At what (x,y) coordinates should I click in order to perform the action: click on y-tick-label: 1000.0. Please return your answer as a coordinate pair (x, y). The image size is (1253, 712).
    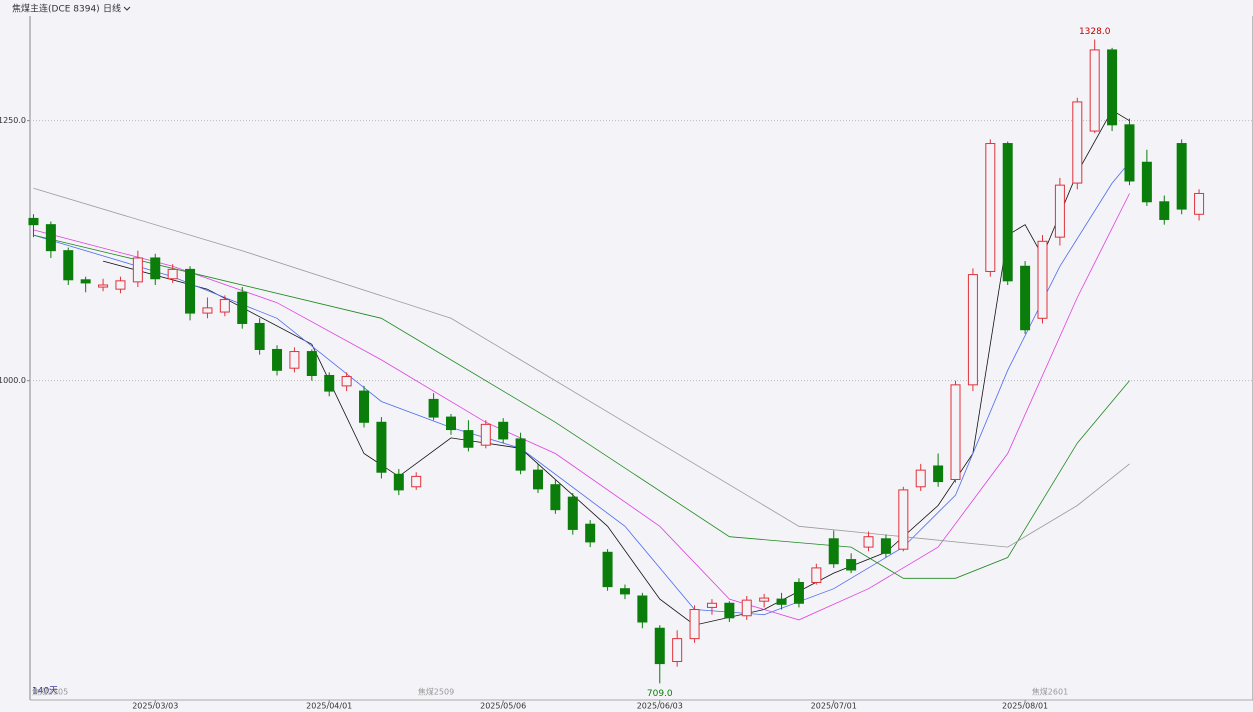
    Looking at the image, I should click on (13, 380).